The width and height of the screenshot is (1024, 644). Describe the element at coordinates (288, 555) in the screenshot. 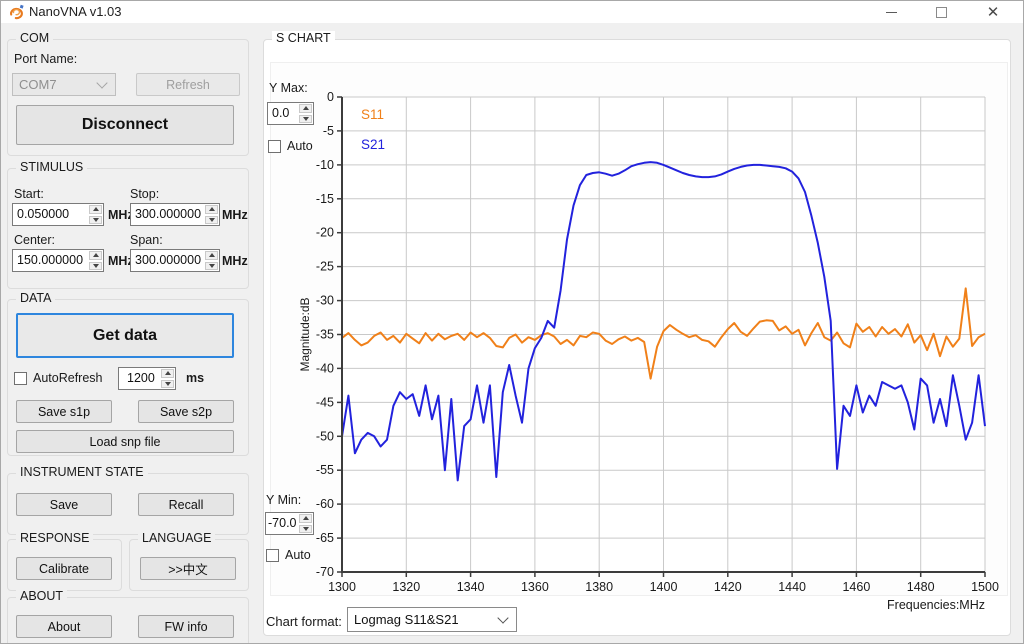

I see `y-min-auto-row: Auto` at that location.